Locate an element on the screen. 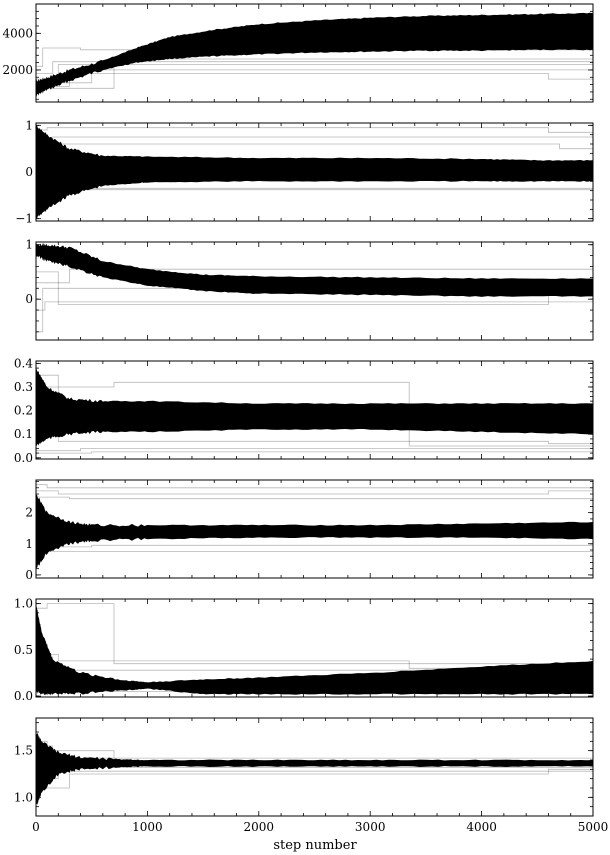  x-tick-label: 5000 is located at coordinates (593, 827).